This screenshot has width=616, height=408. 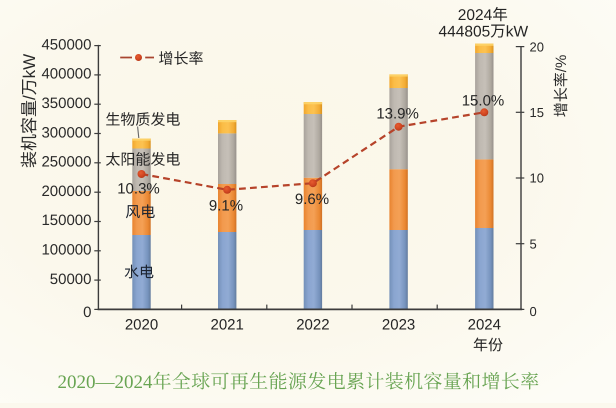 I want to click on svg-text: 15.0%, so click(x=483, y=101).